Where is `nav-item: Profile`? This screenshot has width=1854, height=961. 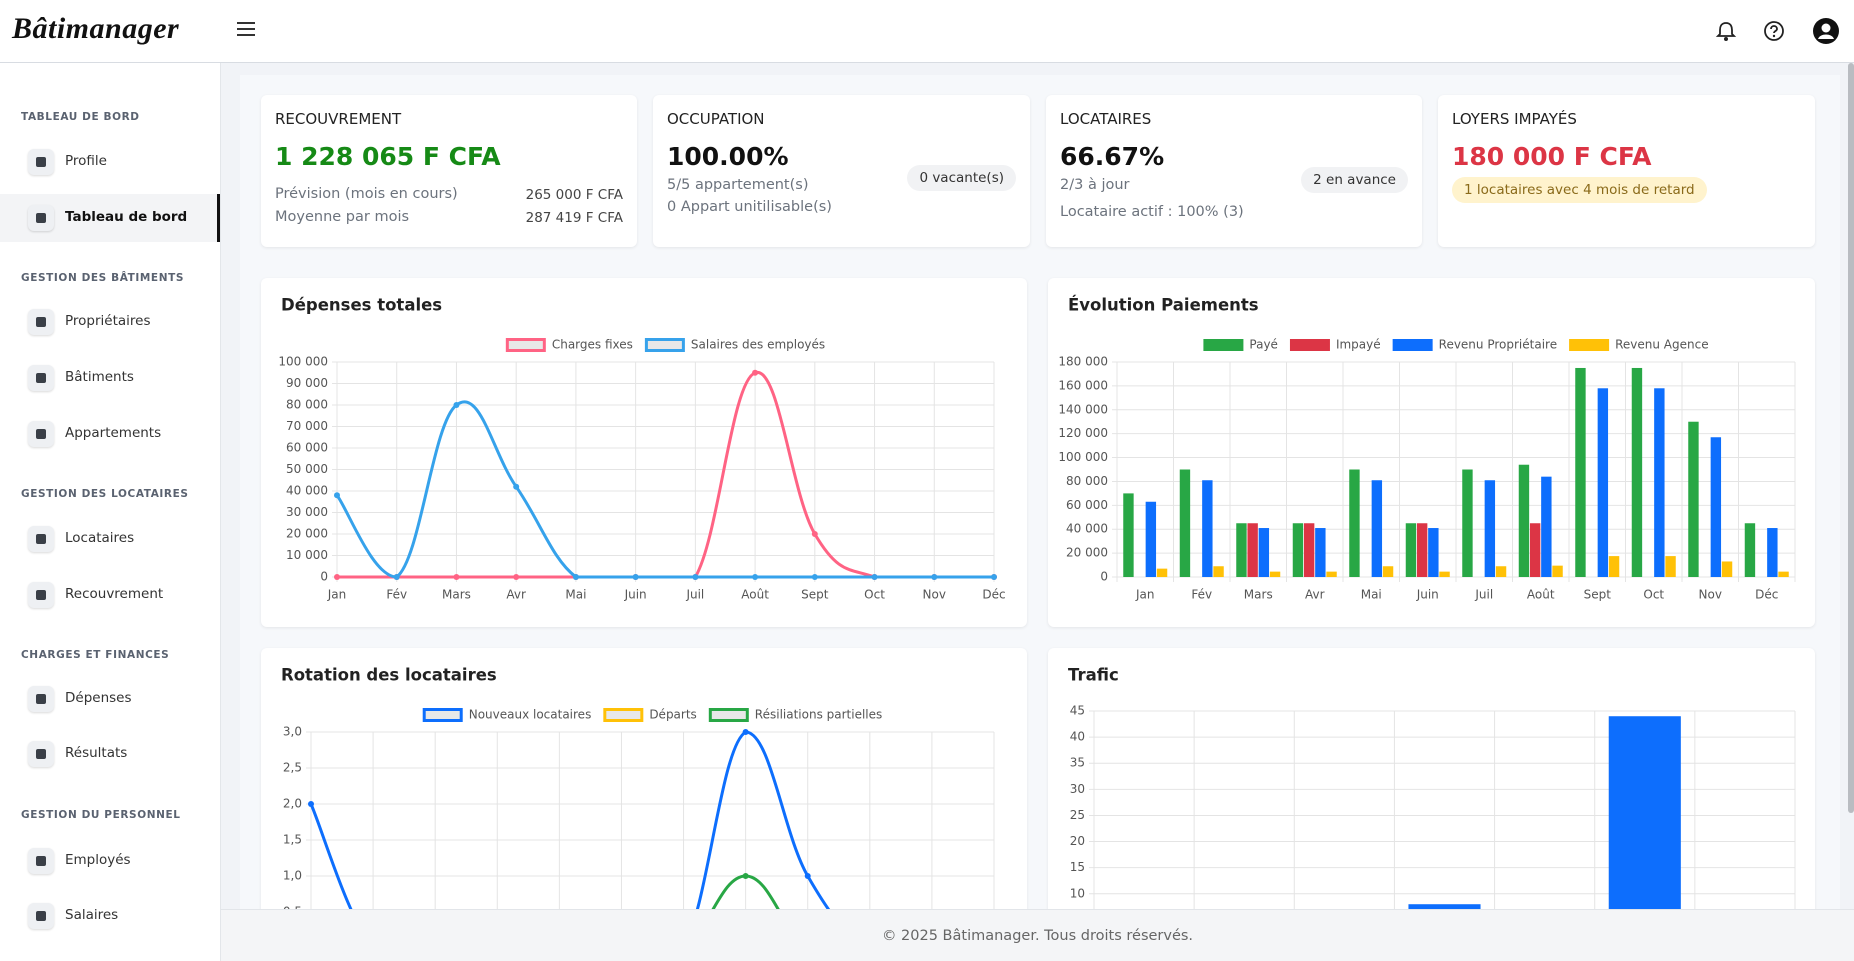
nav-item: Profile is located at coordinates (110, 162).